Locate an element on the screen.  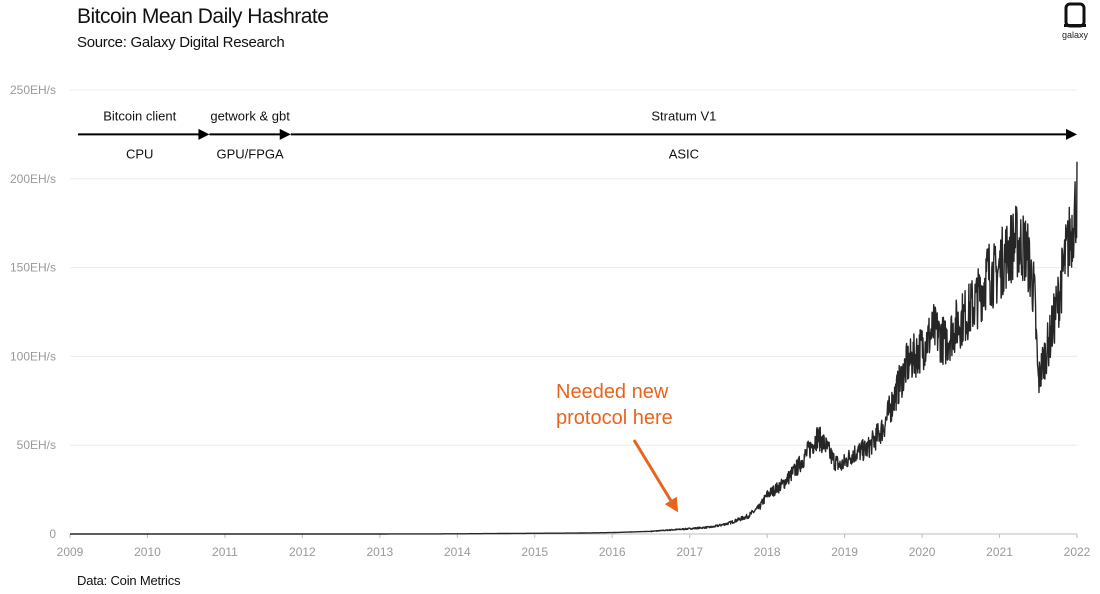
x-tick-label: 2019 is located at coordinates (844, 552).